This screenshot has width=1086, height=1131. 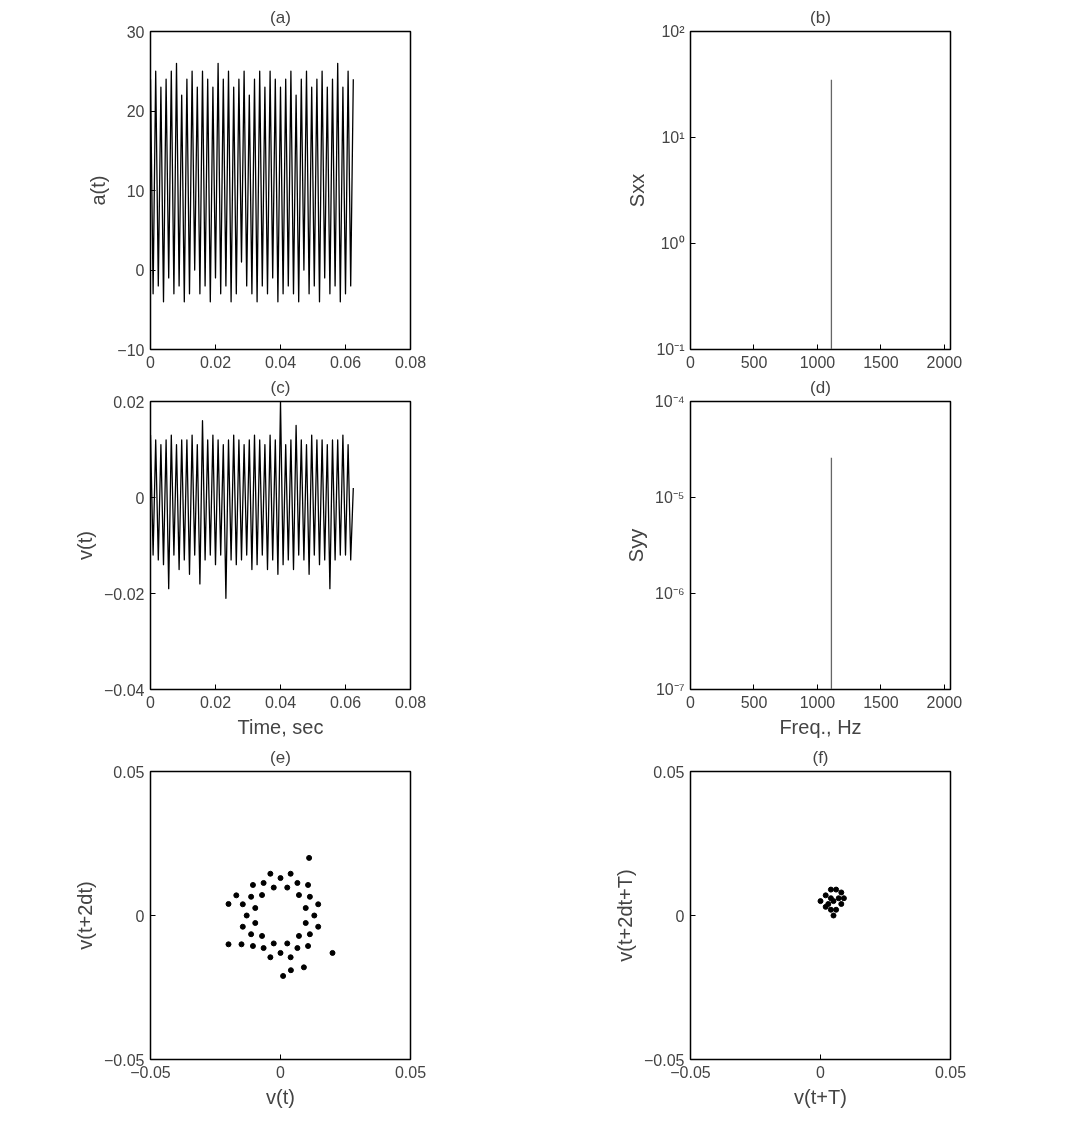 What do you see at coordinates (135, 191) in the screenshot?
I see `y-tick-label: 10` at bounding box center [135, 191].